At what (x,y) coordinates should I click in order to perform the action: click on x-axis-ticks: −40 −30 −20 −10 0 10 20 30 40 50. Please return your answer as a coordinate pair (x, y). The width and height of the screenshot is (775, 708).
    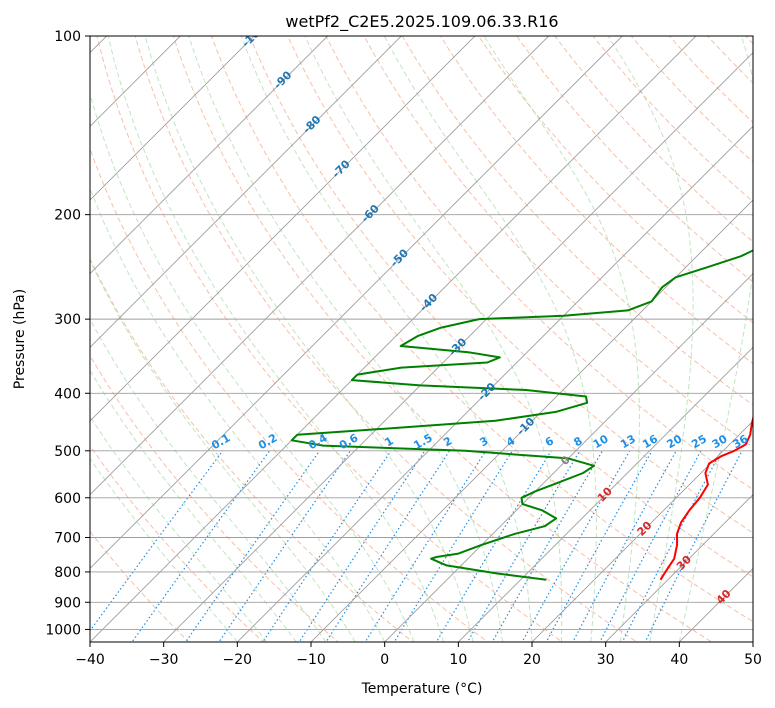
    Looking at the image, I should click on (418, 655).